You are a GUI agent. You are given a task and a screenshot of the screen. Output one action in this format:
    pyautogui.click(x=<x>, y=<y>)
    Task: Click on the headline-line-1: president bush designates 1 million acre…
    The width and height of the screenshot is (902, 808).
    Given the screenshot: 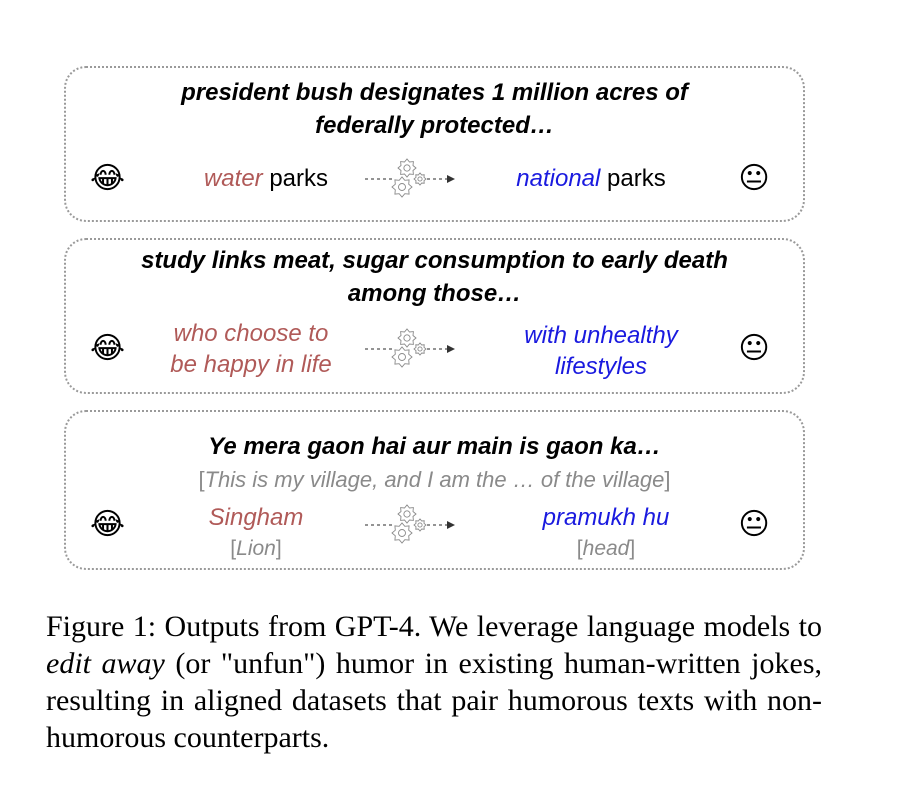 What is the action you would take?
    pyautogui.click(x=434, y=92)
    